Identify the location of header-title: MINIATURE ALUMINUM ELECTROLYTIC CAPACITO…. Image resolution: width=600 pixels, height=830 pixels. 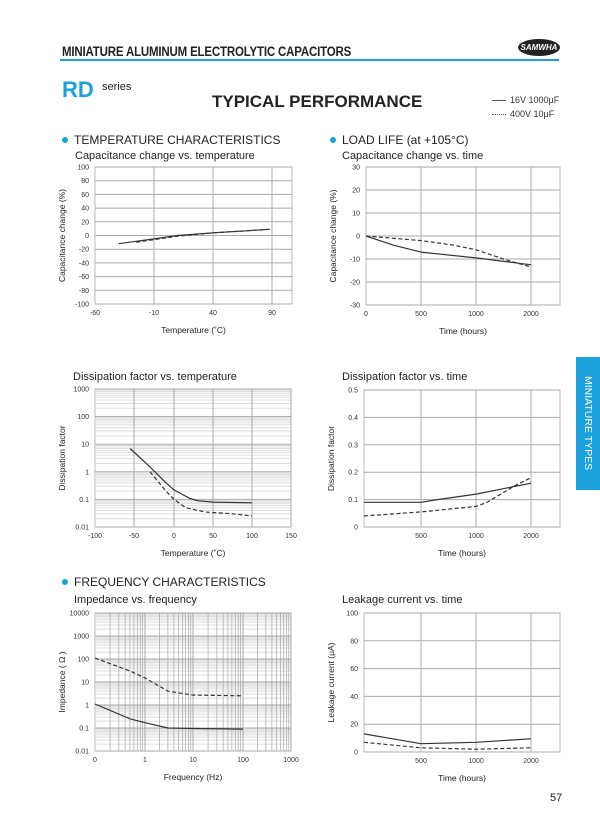
(207, 51).